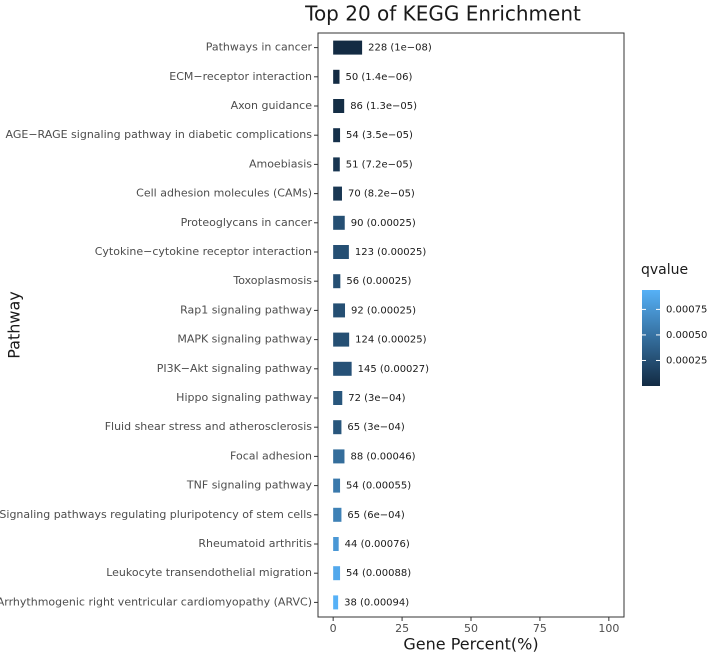 The width and height of the screenshot is (720, 660). I want to click on y-tick-label: Rheumatoid arthritis, so click(255, 543).